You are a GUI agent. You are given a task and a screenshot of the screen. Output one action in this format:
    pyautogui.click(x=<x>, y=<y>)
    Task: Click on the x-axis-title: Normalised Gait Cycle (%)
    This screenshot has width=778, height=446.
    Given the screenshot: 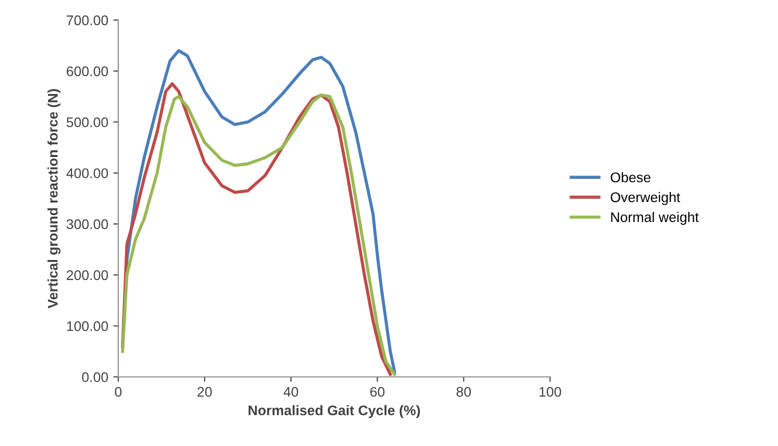 What is the action you would take?
    pyautogui.click(x=334, y=411)
    